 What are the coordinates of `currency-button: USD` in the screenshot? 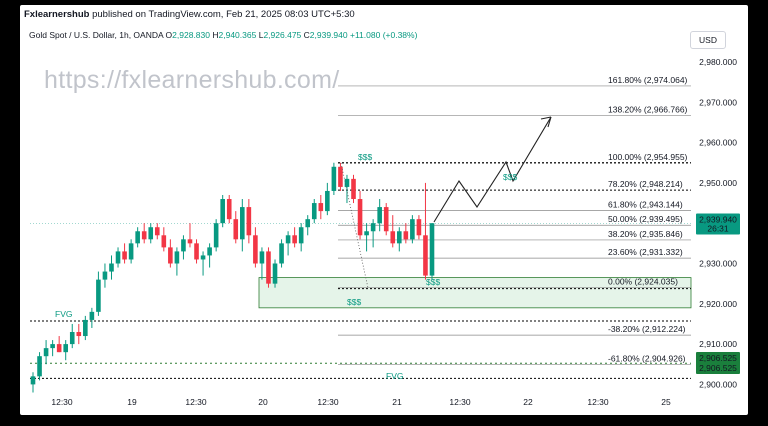 It's located at (708, 40).